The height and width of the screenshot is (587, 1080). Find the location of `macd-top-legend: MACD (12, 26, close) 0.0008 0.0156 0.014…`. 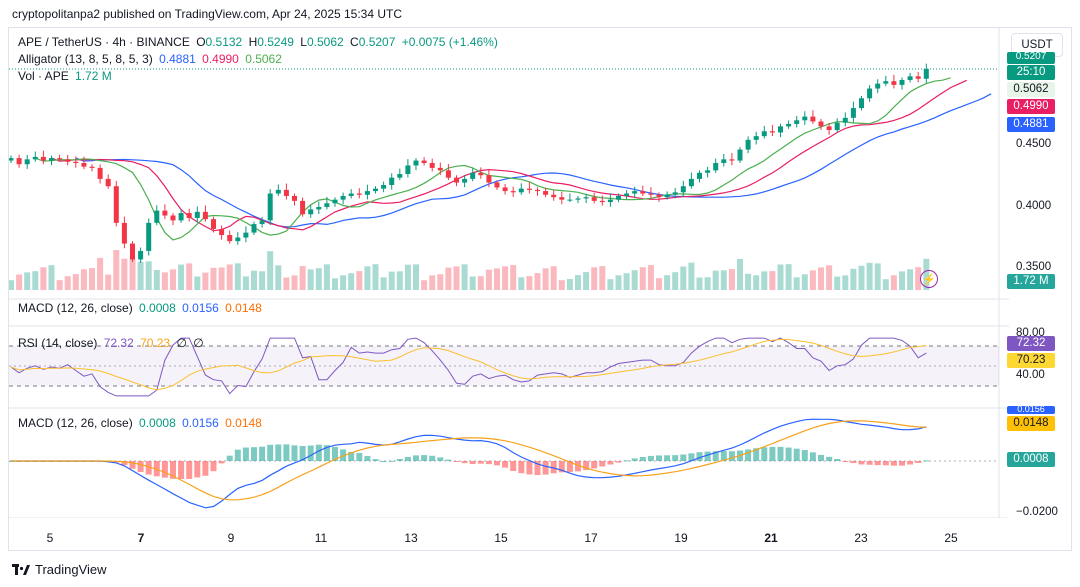

macd-top-legend: MACD (12, 26, close) 0.0008 0.0156 0.014… is located at coordinates (141, 308).